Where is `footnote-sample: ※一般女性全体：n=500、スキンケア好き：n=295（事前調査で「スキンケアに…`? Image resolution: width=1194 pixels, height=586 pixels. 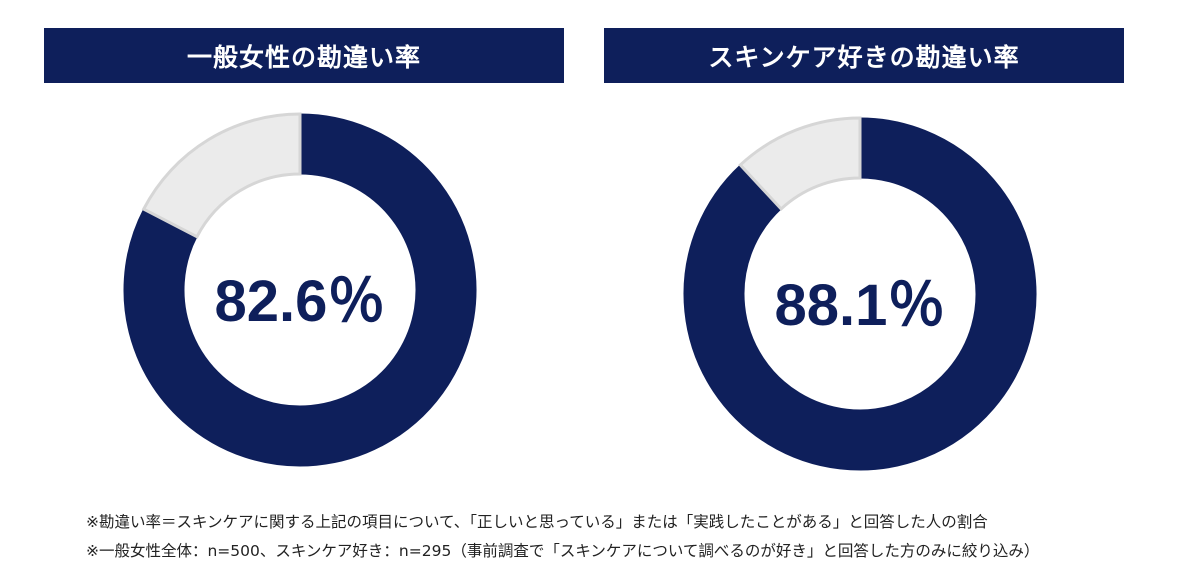
footnote-sample: ※一般女性全体：n=500、スキンケア好き：n=295（事前調査で「スキンケアに… is located at coordinates (563, 551).